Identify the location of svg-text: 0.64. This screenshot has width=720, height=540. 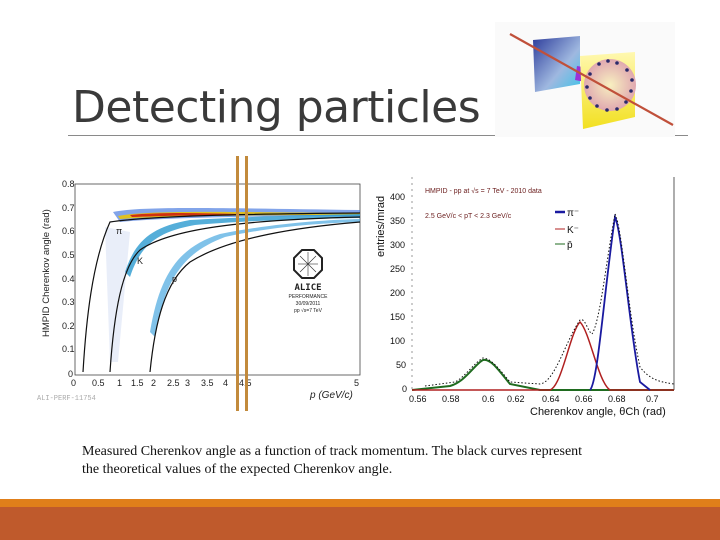
(551, 399).